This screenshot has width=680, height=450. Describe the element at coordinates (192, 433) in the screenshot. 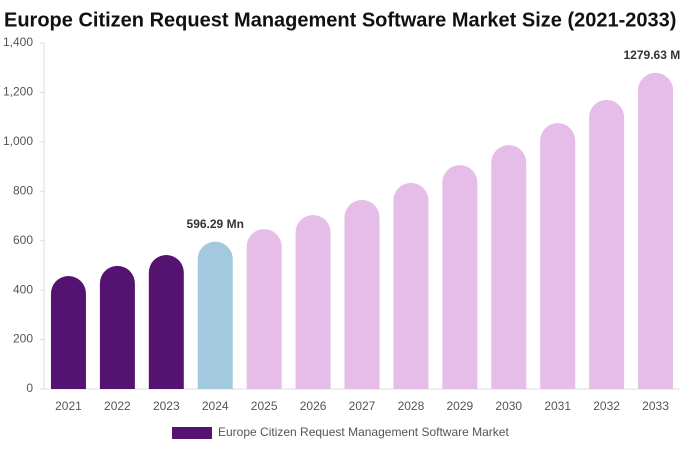

I see `legend-swatch` at that location.